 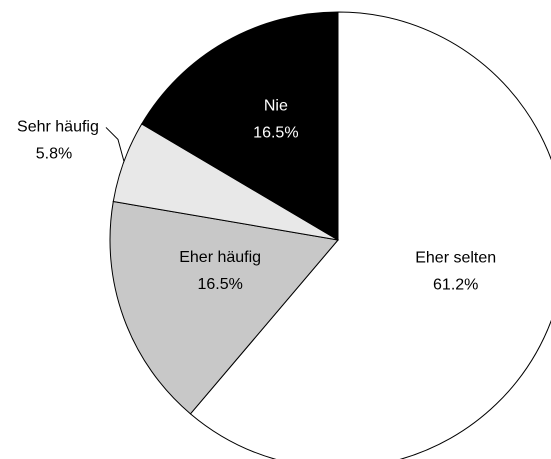 What do you see at coordinates (58, 127) in the screenshot?
I see `slice-label: Sehr häufig` at bounding box center [58, 127].